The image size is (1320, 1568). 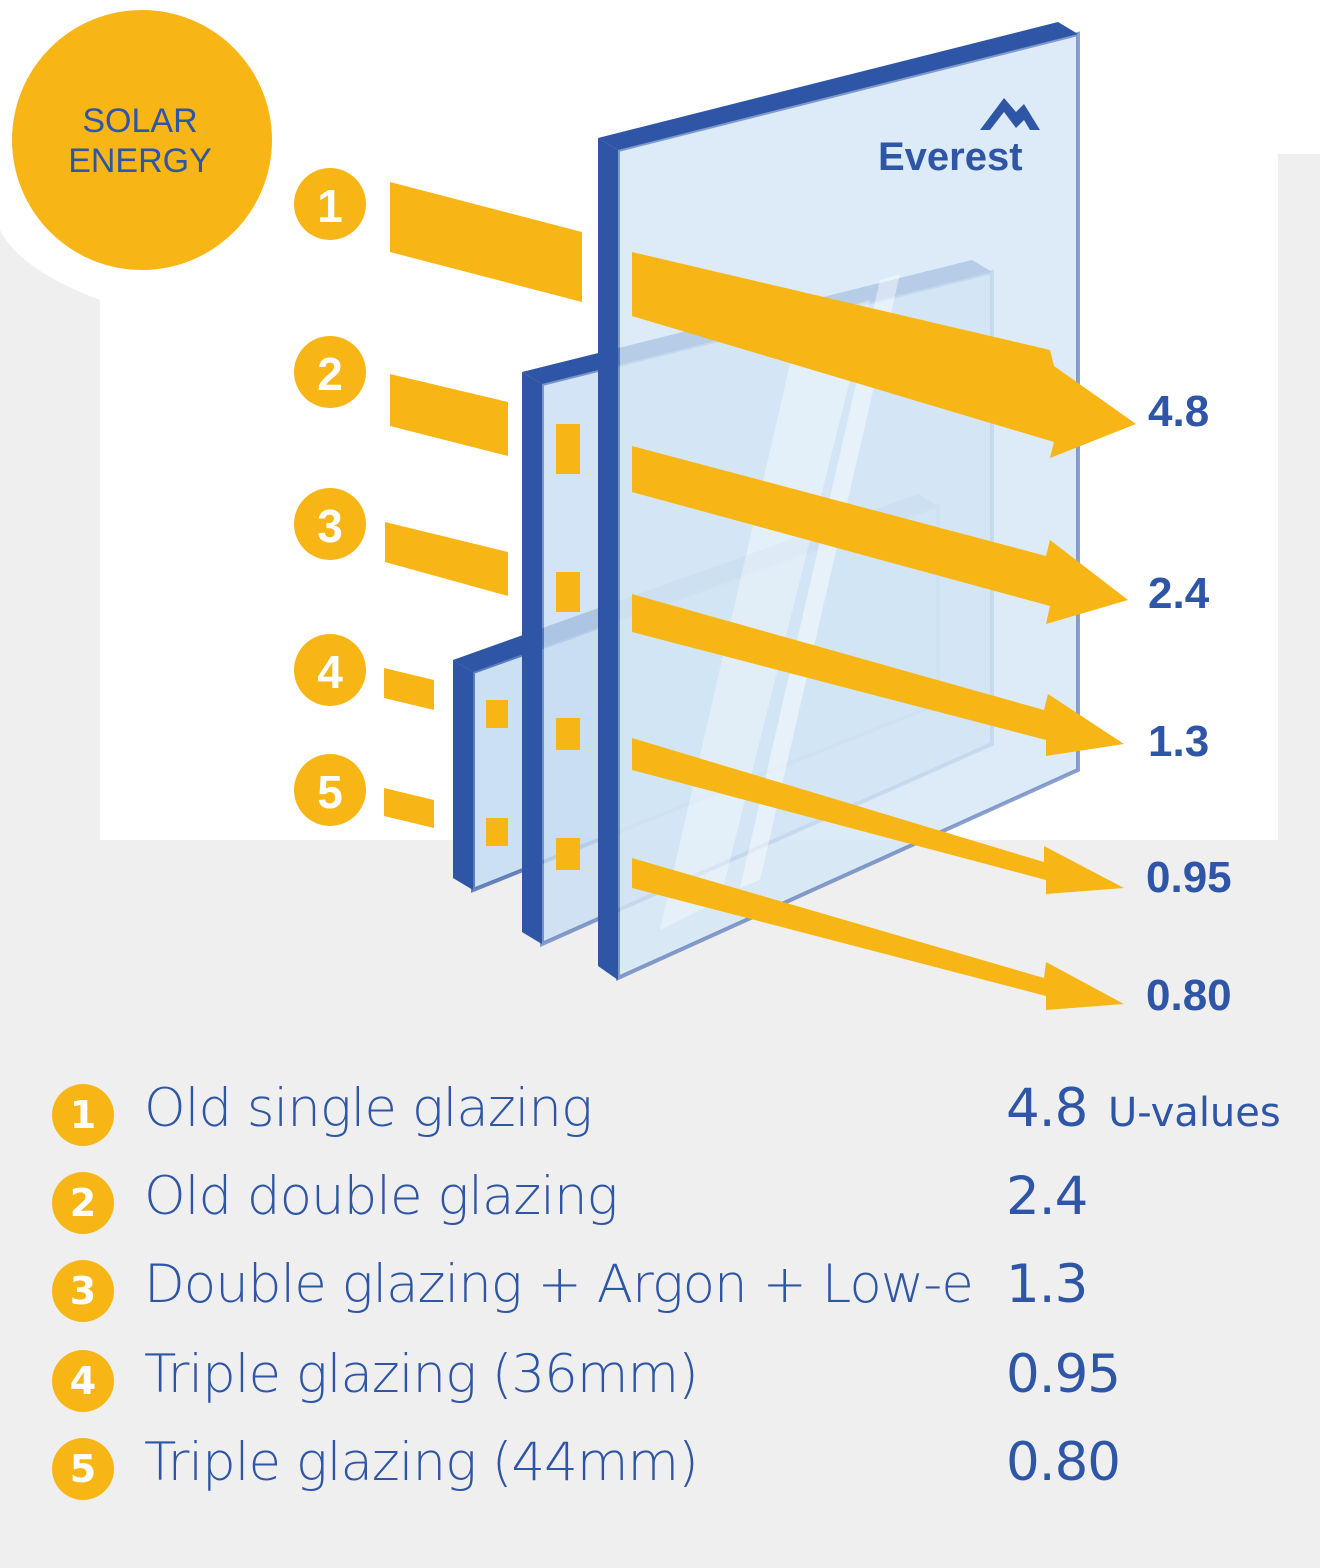 What do you see at coordinates (1010, 114) in the screenshot?
I see `mountain-icon` at bounding box center [1010, 114].